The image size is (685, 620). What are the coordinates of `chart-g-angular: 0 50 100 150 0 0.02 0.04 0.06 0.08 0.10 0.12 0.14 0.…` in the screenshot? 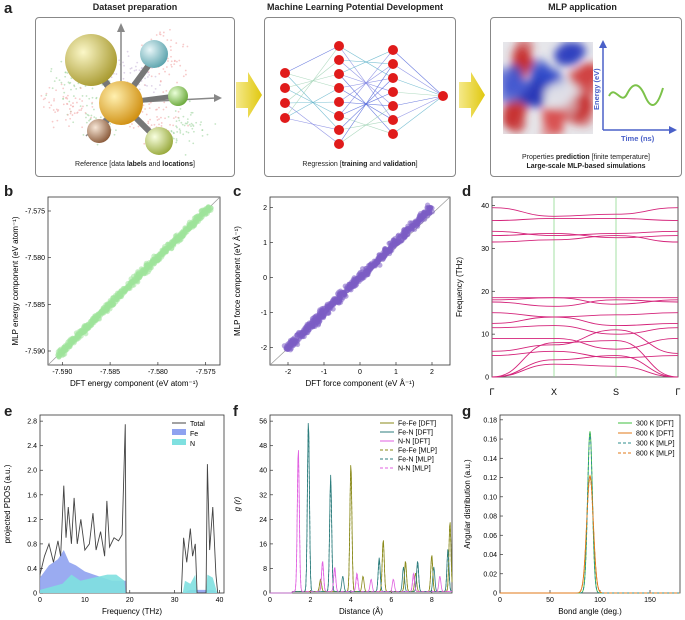 It's located at (572, 515).